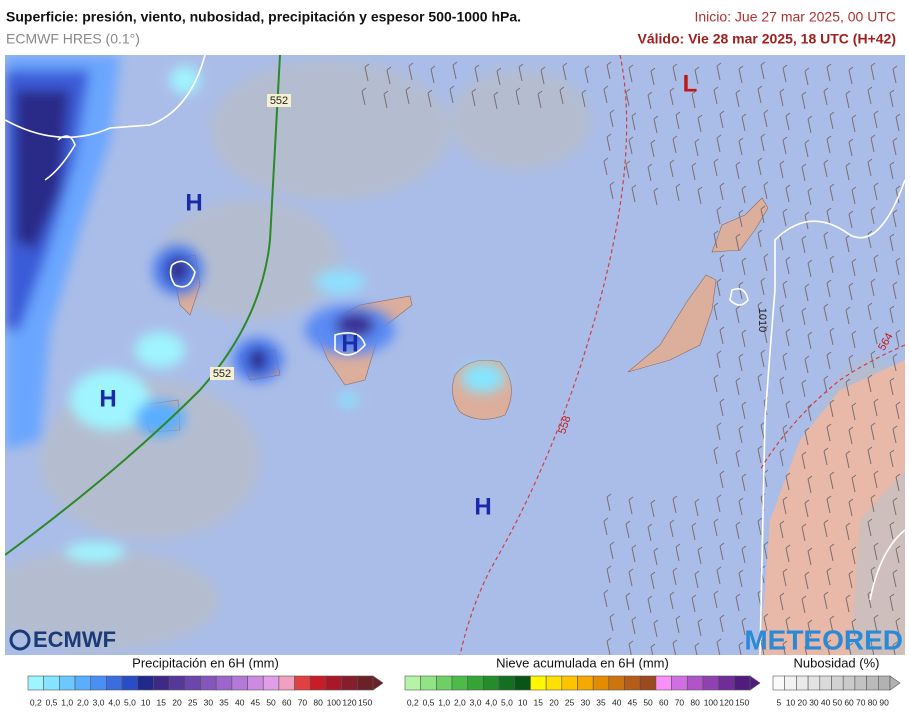  What do you see at coordinates (814, 702) in the screenshot?
I see `legend-label: 30` at bounding box center [814, 702].